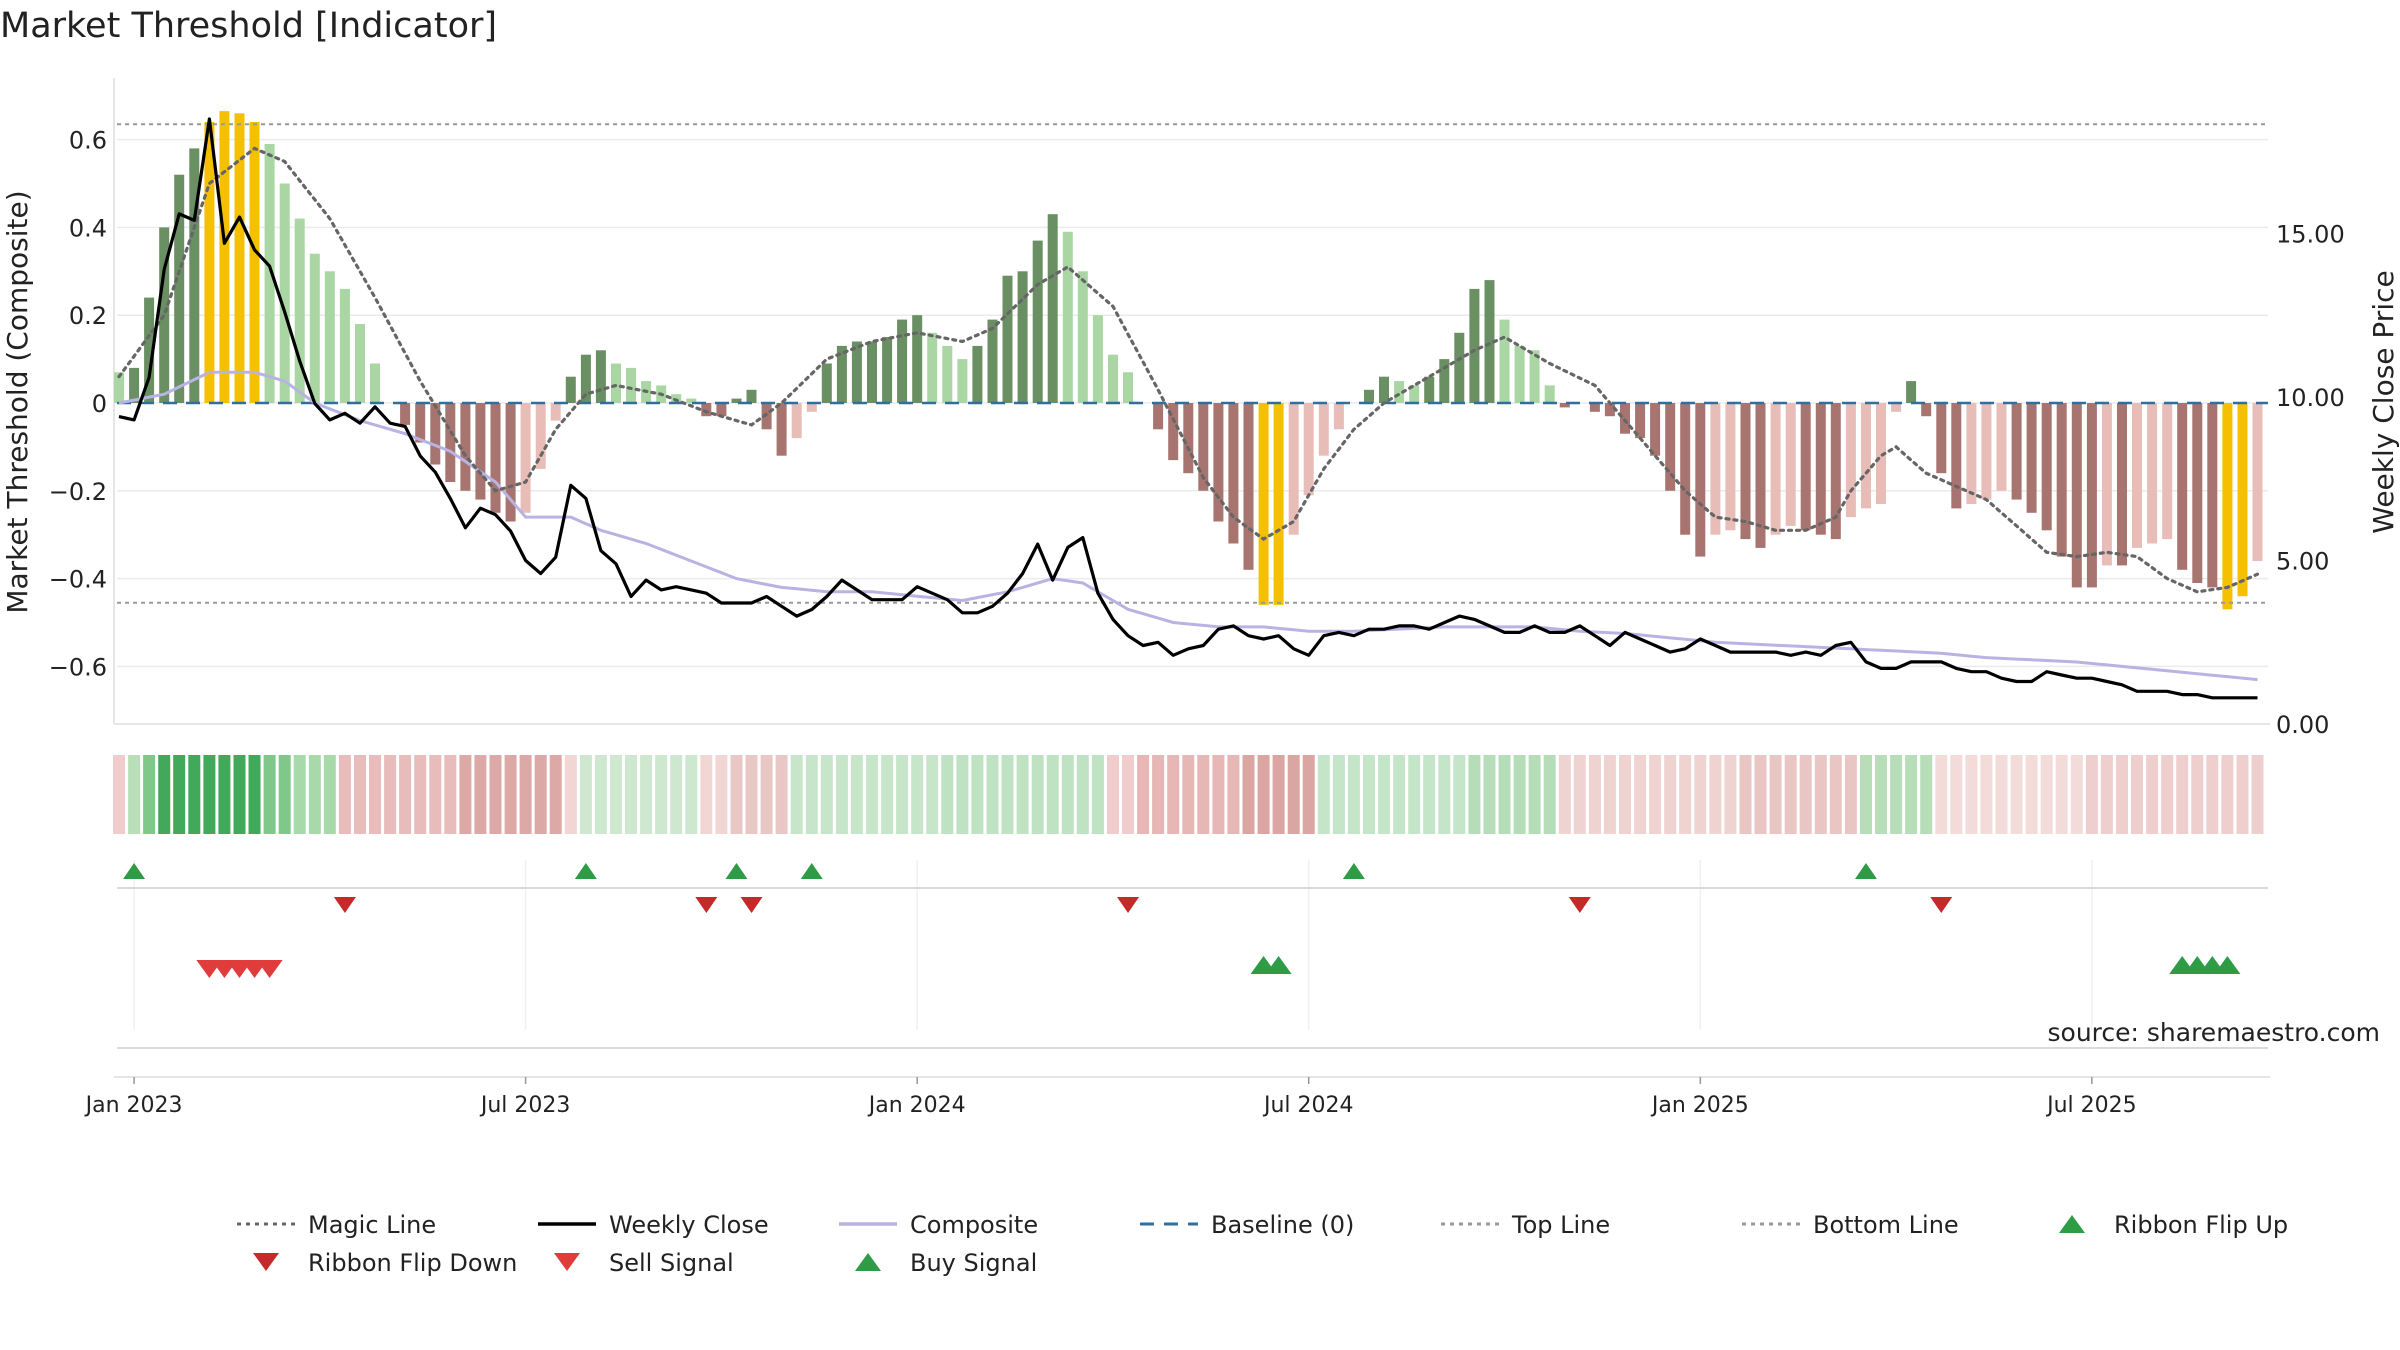  What do you see at coordinates (412, 1263) in the screenshot?
I see `legend-label: Ribbon Flip Down` at bounding box center [412, 1263].